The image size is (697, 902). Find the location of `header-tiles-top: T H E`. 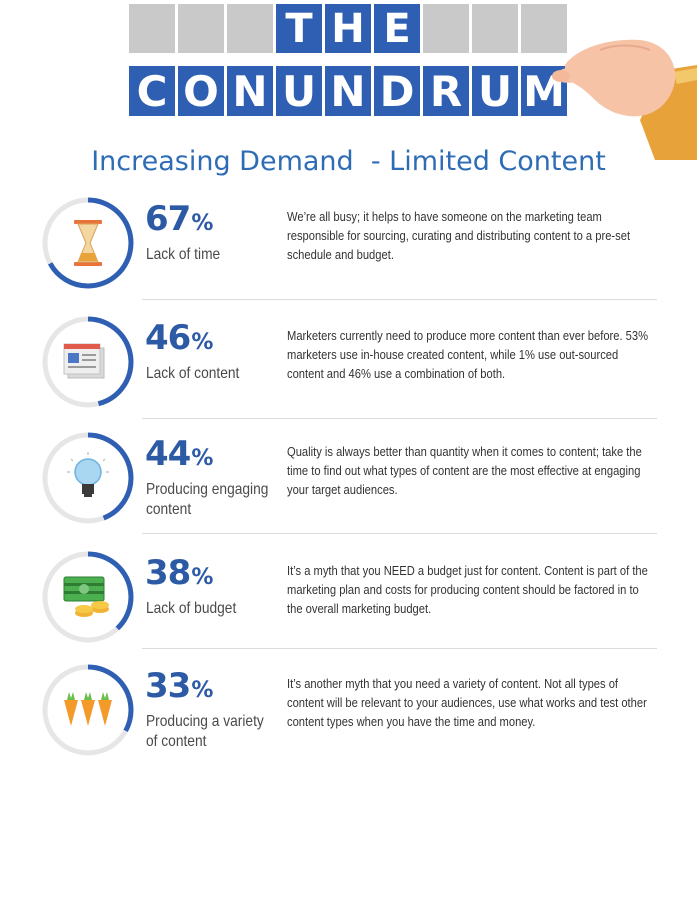

header-tiles-top: T H E is located at coordinates (348, 28).